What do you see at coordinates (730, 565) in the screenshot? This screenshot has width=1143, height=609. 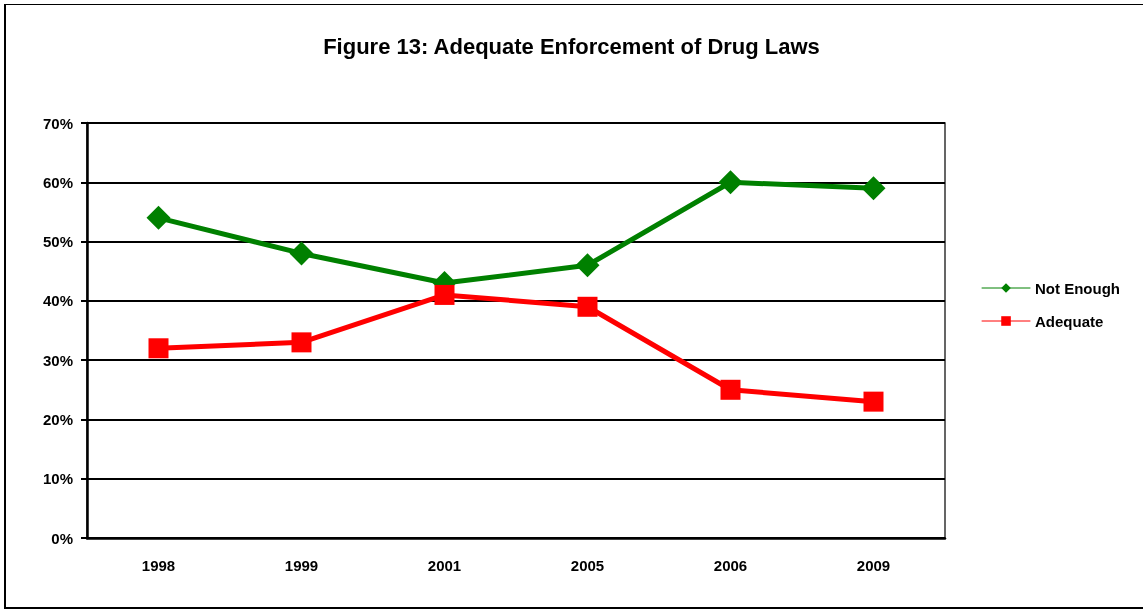 I see `x-tick-label: 2006` at bounding box center [730, 565].